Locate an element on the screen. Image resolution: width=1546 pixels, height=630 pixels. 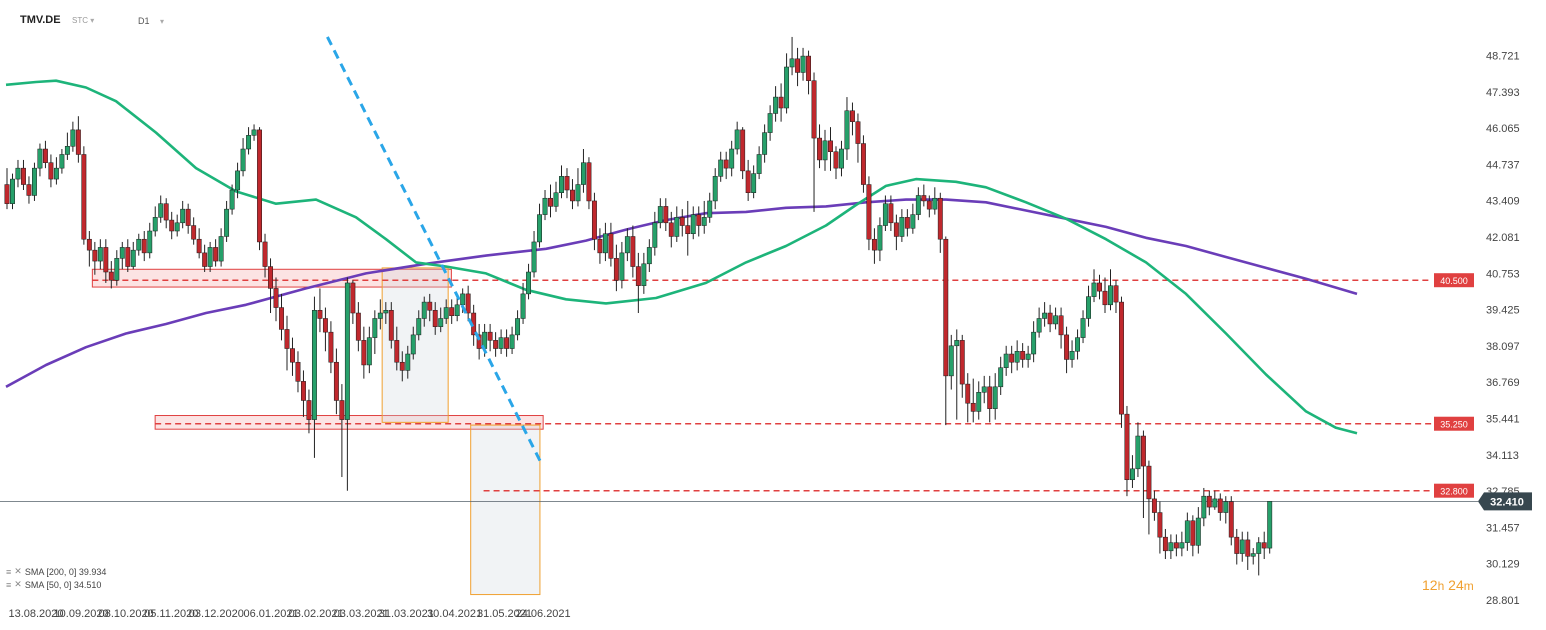
trendline is located at coordinates (434, 249).